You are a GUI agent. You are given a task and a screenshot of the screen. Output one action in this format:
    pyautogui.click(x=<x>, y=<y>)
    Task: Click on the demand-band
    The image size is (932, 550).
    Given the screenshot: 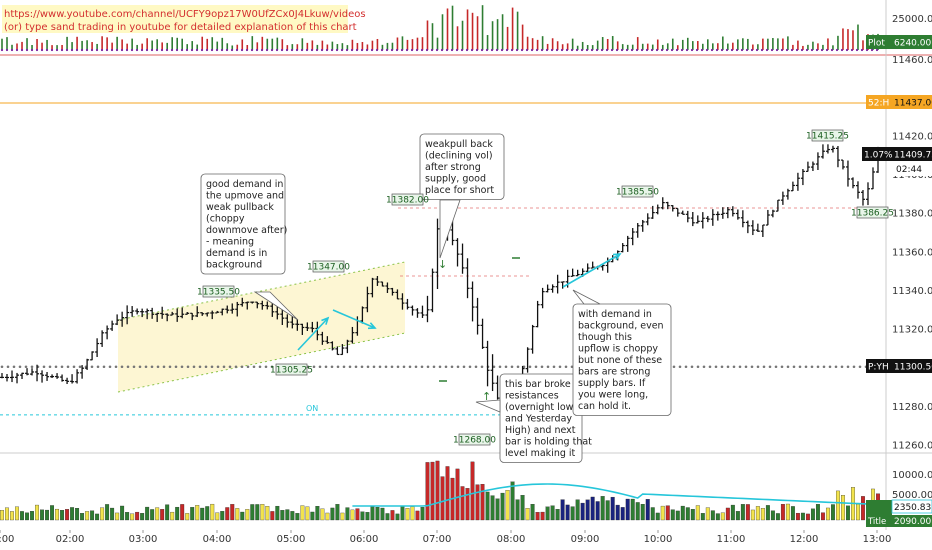 What is the action you would take?
    pyautogui.click(x=261, y=327)
    